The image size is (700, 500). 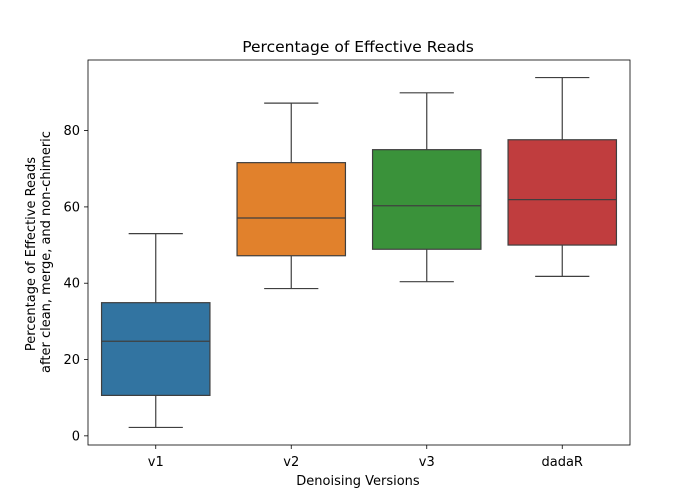 I want to click on box-group-dadaR, so click(x=562, y=176).